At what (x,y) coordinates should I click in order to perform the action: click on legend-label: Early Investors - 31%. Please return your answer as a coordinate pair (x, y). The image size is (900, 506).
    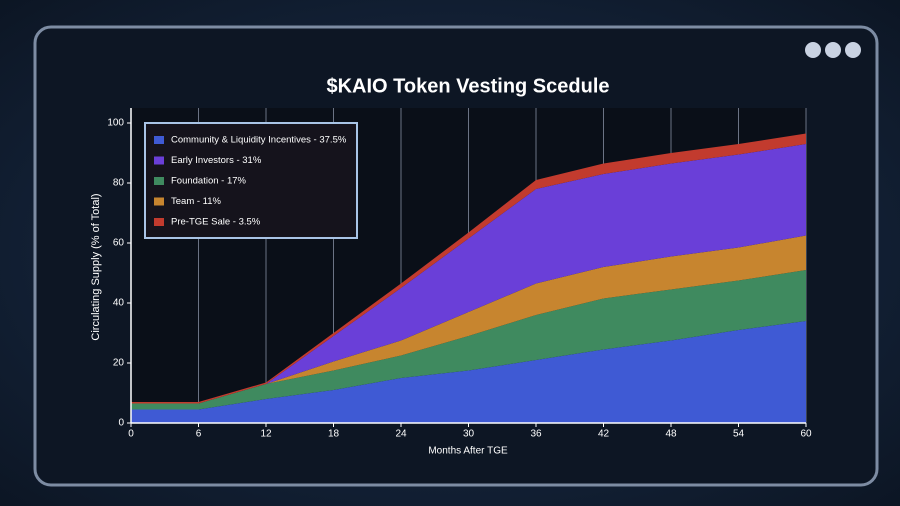
    Looking at the image, I should click on (216, 160).